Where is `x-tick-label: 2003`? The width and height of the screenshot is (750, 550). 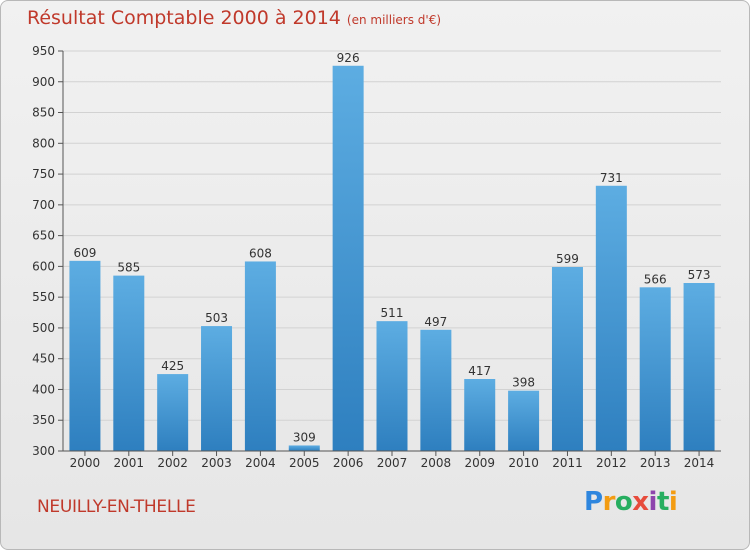
x-tick-label: 2003 is located at coordinates (216, 463).